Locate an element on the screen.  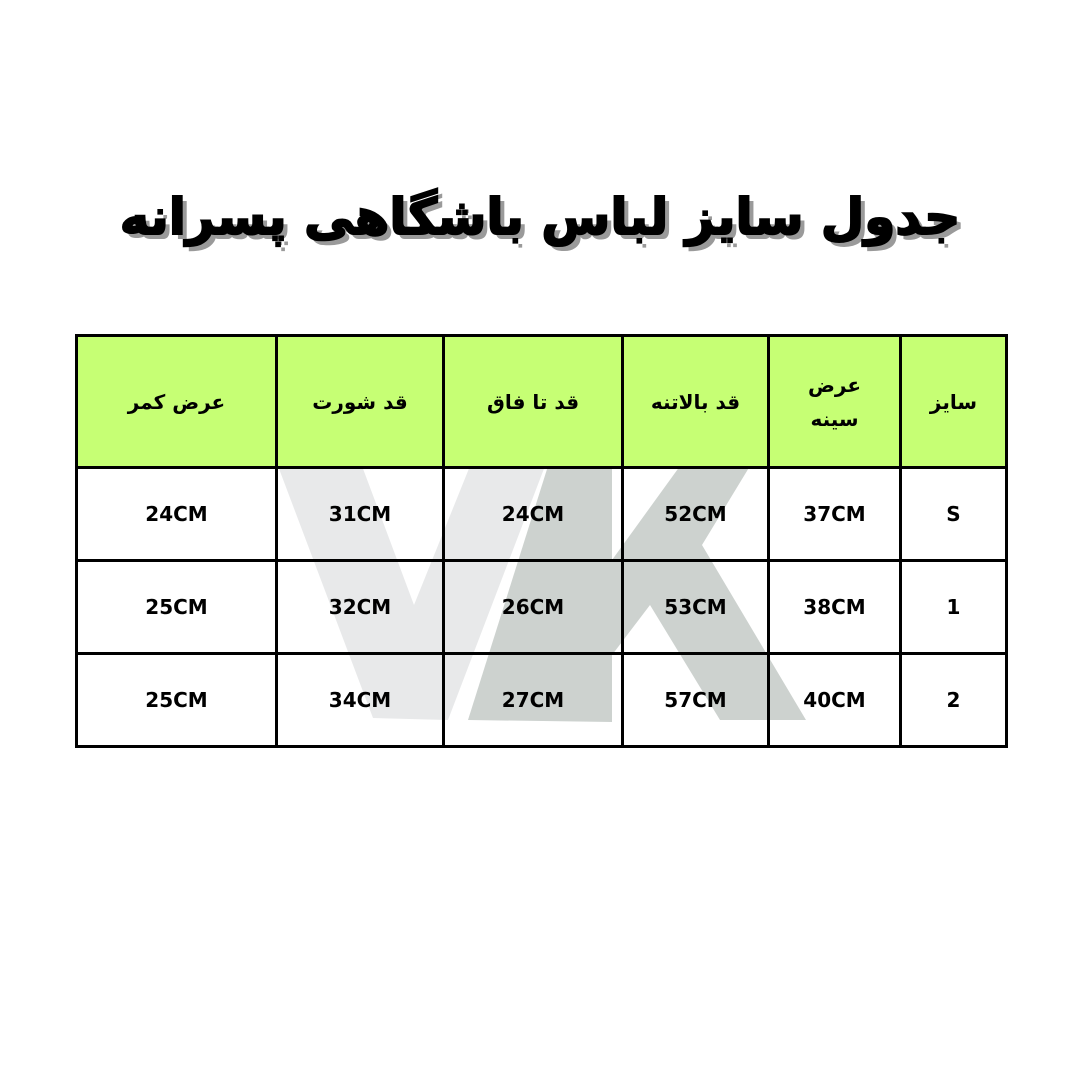
cell-shorts-length: 31CM is located at coordinates (360, 514).